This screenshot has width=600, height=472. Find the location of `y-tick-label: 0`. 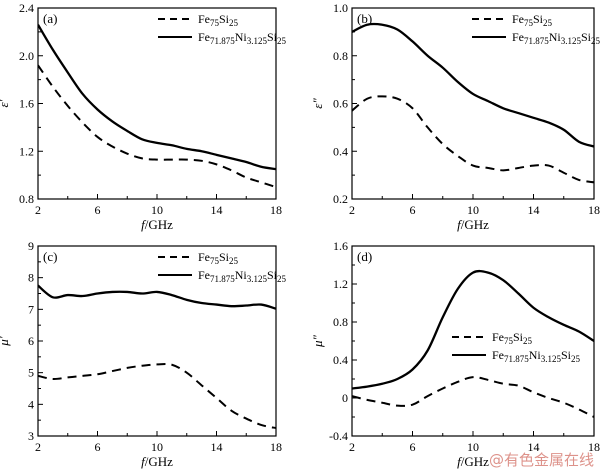

y-tick-label: 0 is located at coordinates (345, 398).